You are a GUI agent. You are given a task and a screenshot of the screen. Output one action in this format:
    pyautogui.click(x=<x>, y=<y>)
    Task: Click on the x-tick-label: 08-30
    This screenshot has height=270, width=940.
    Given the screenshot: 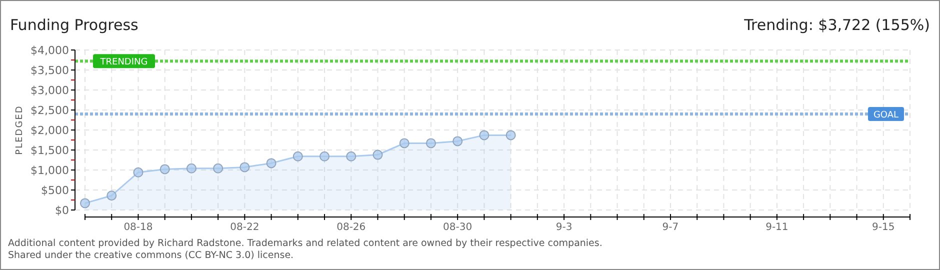 What is the action you would take?
    pyautogui.click(x=457, y=227)
    